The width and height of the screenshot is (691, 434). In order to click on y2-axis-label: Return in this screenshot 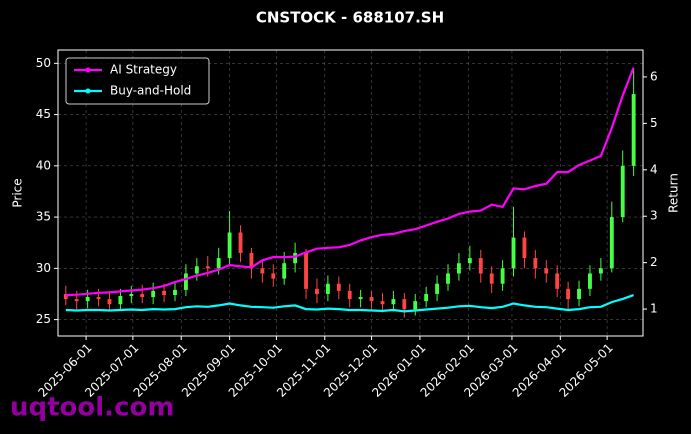, I will do `click(674, 193)`.